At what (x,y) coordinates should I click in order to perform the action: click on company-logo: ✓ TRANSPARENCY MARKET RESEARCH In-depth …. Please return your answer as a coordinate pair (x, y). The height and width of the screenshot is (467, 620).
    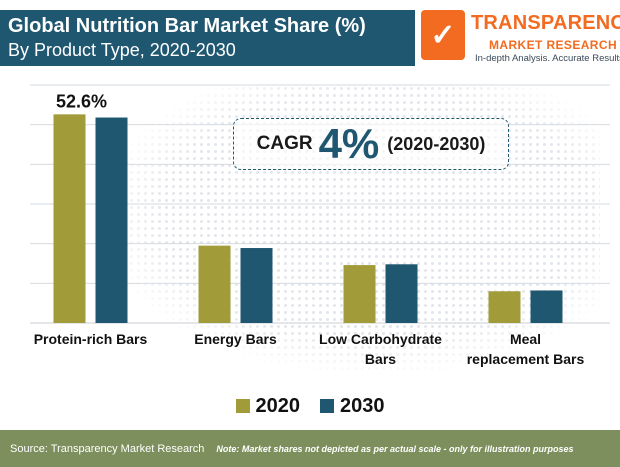
    Looking at the image, I should click on (520, 38).